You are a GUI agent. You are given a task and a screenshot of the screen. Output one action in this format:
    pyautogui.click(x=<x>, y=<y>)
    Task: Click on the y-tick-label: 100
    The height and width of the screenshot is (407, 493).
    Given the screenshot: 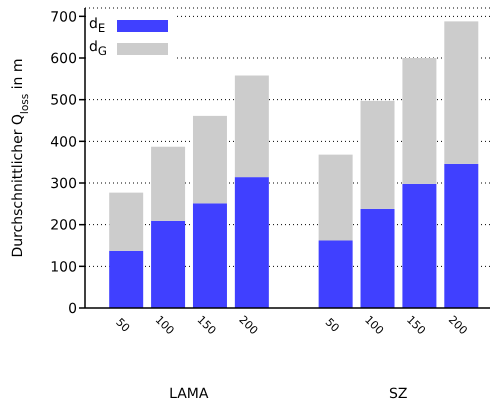 What is the action you would take?
    pyautogui.click(x=63, y=267)
    